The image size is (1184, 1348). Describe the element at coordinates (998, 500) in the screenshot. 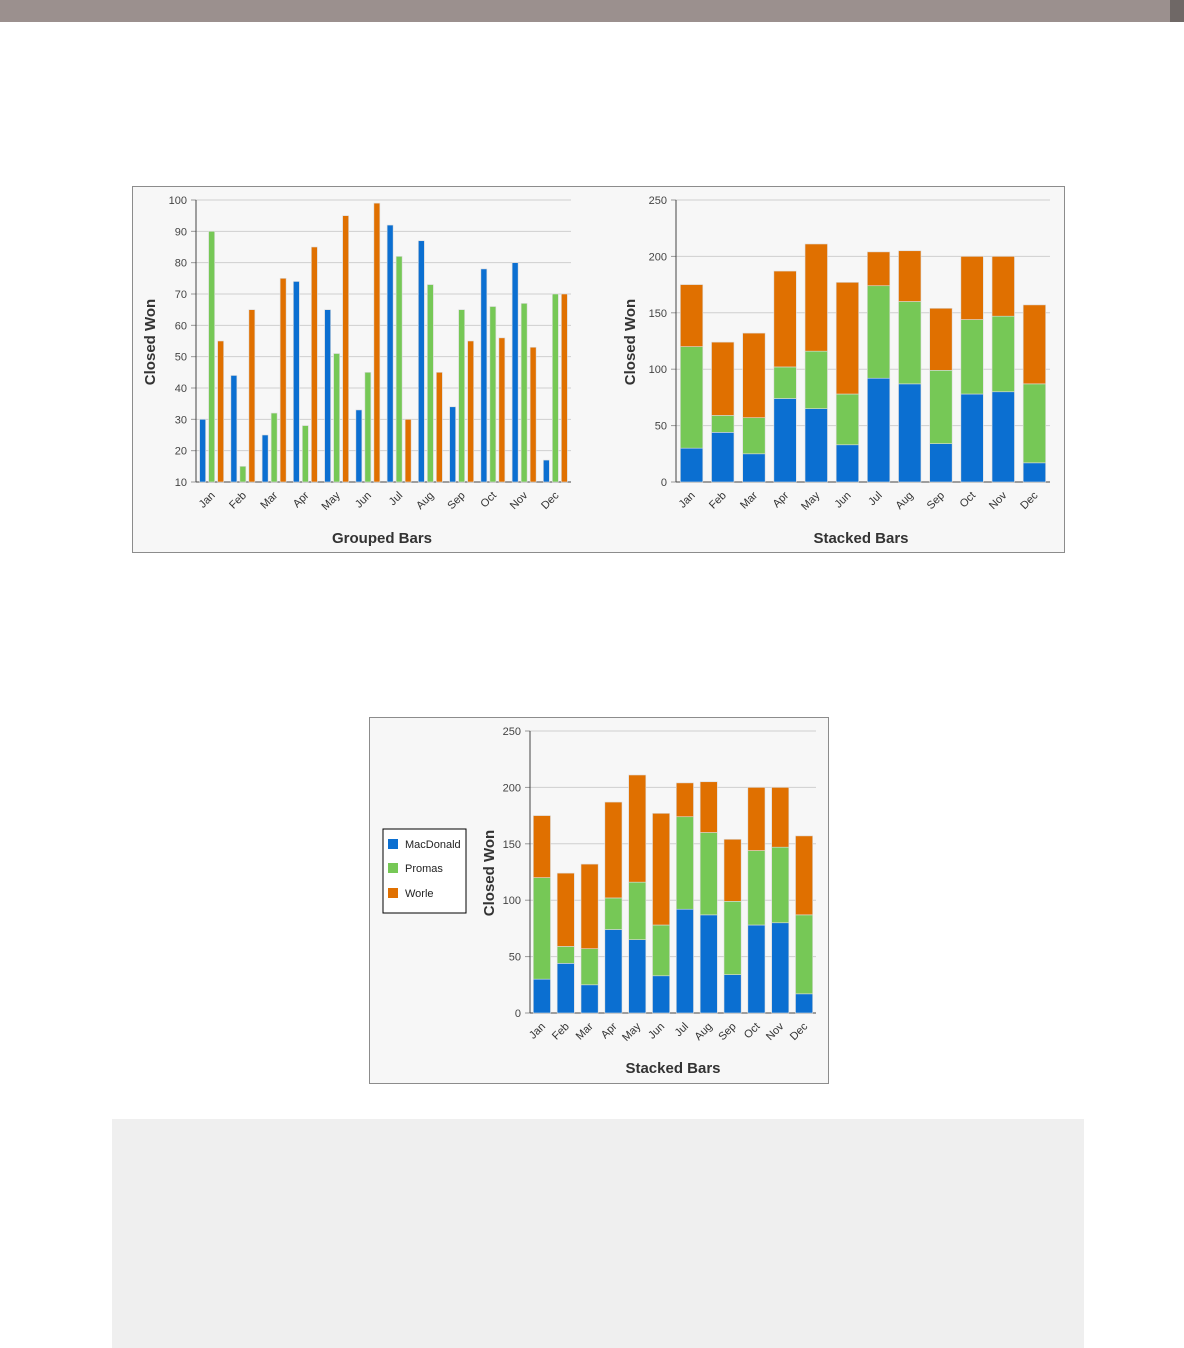

I see `x-tick-label: Nov` at that location.